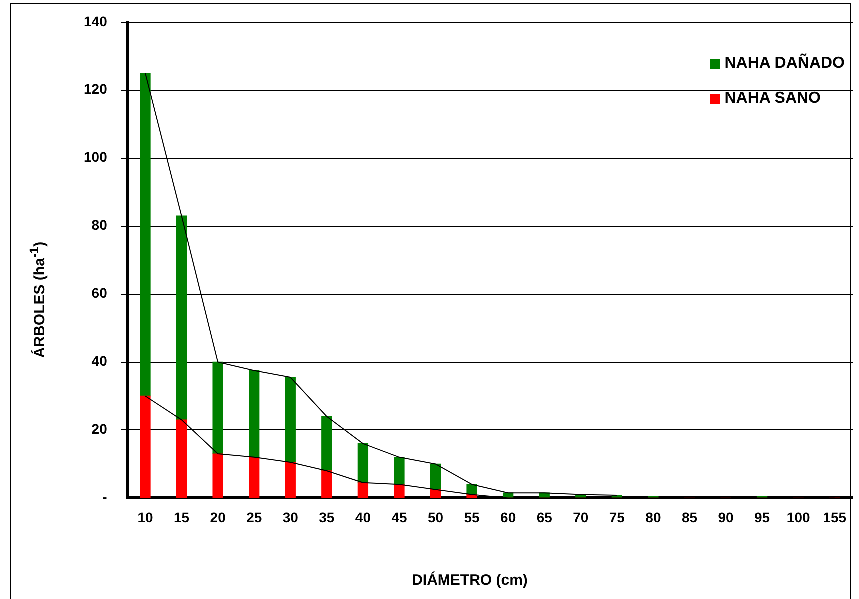 The height and width of the screenshot is (599, 859). What do you see at coordinates (472, 517) in the screenshot?
I see `x-tick-label: 55` at bounding box center [472, 517].